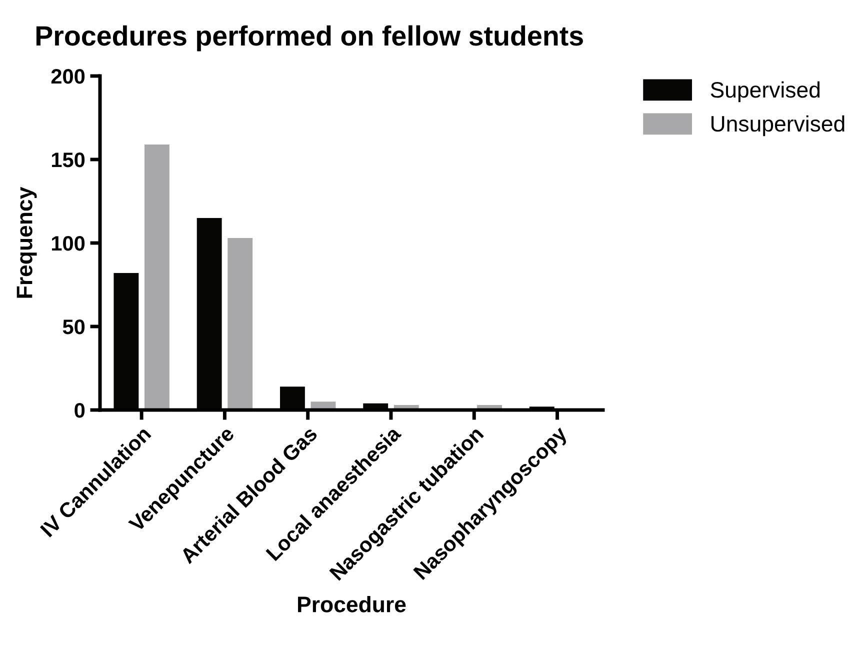  What do you see at coordinates (73, 327) in the screenshot?
I see `y-tick-label: 50` at bounding box center [73, 327].